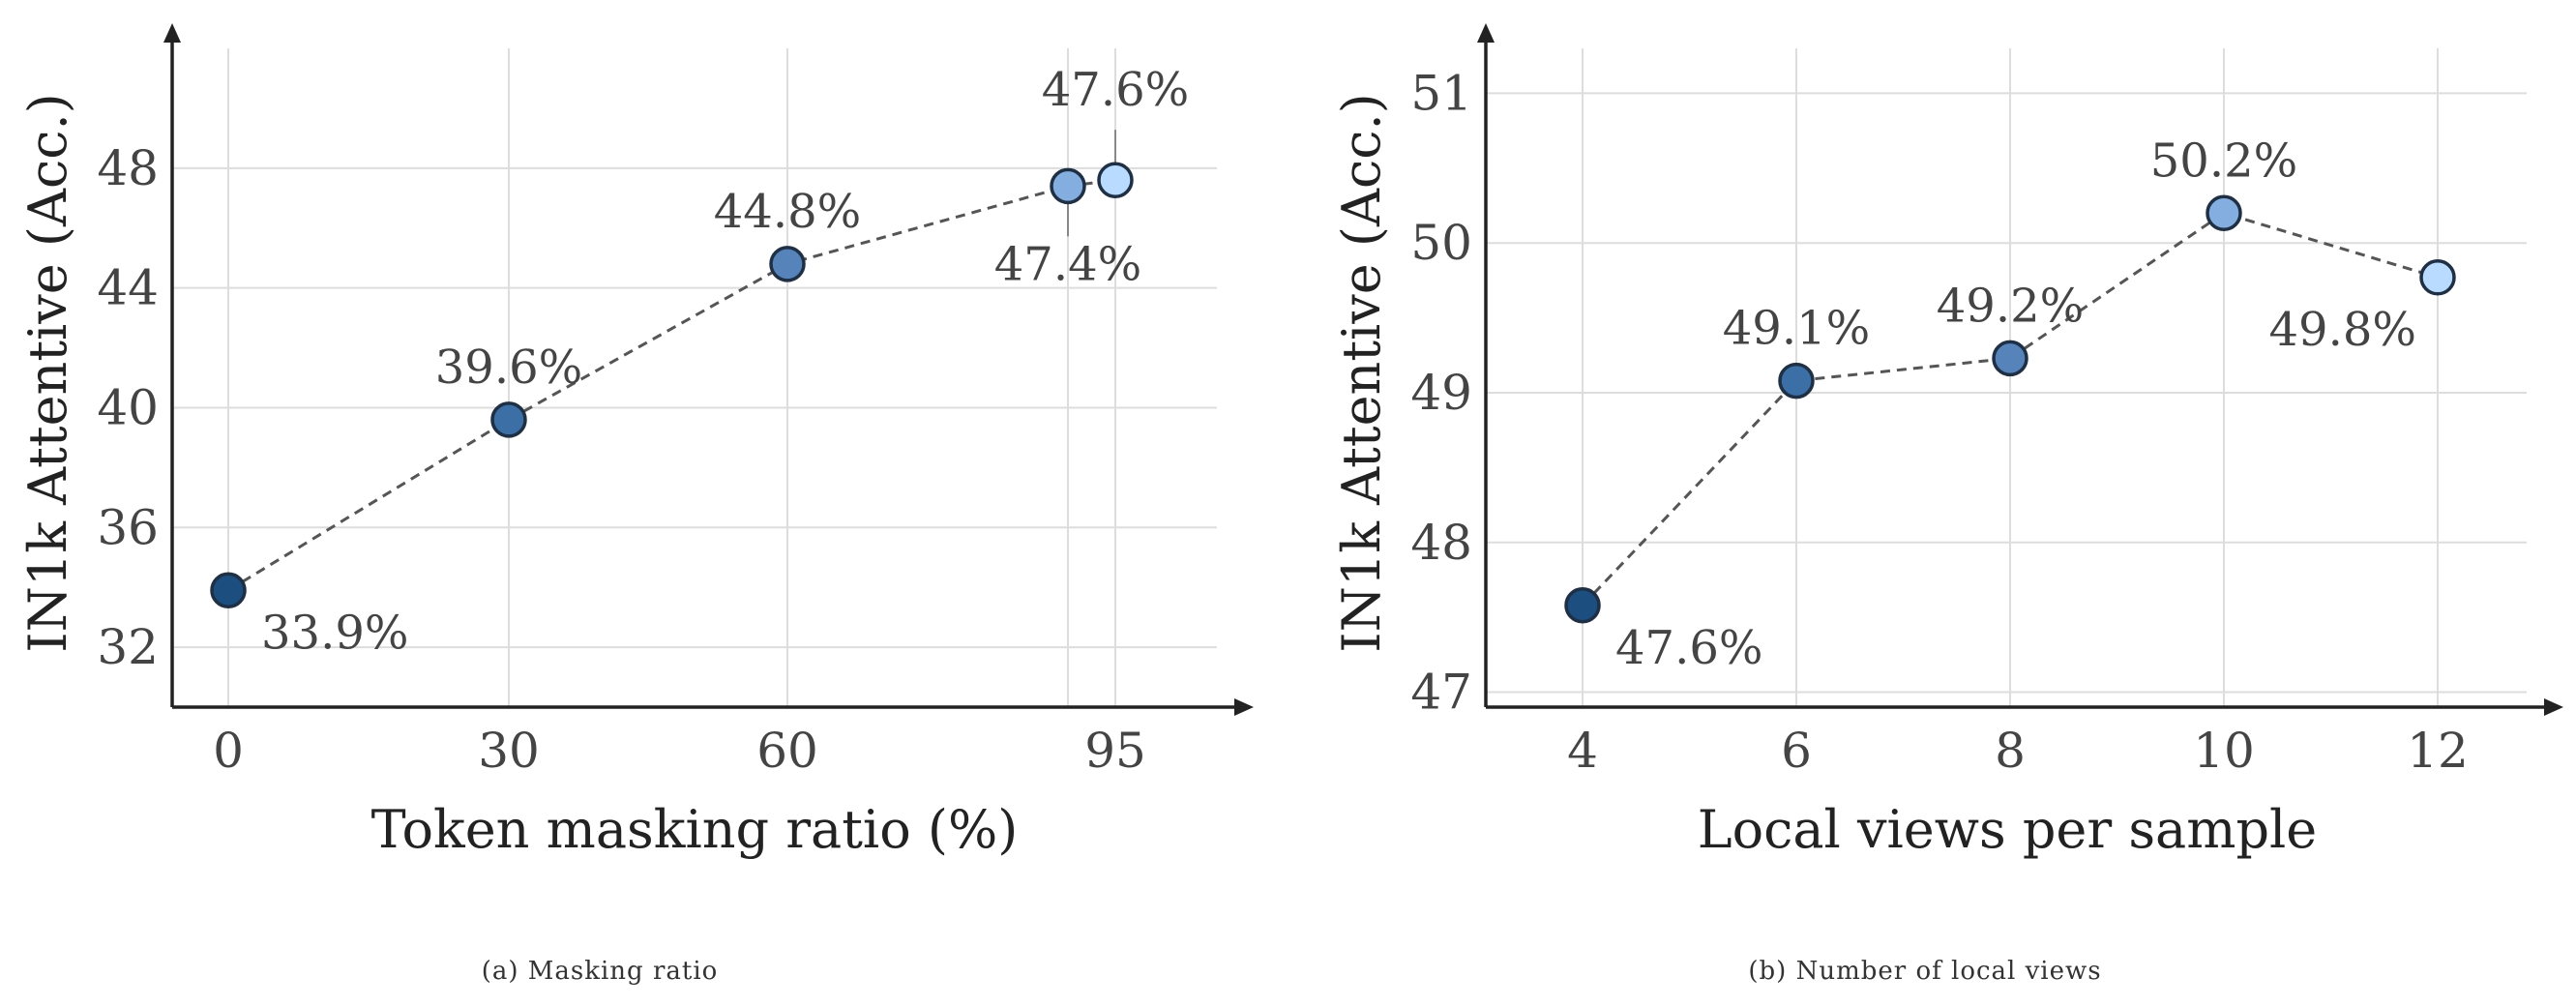 Image resolution: width=2576 pixels, height=1007 pixels. What do you see at coordinates (1441, 93) in the screenshot?
I see `y-tick-label: 51` at bounding box center [1441, 93].